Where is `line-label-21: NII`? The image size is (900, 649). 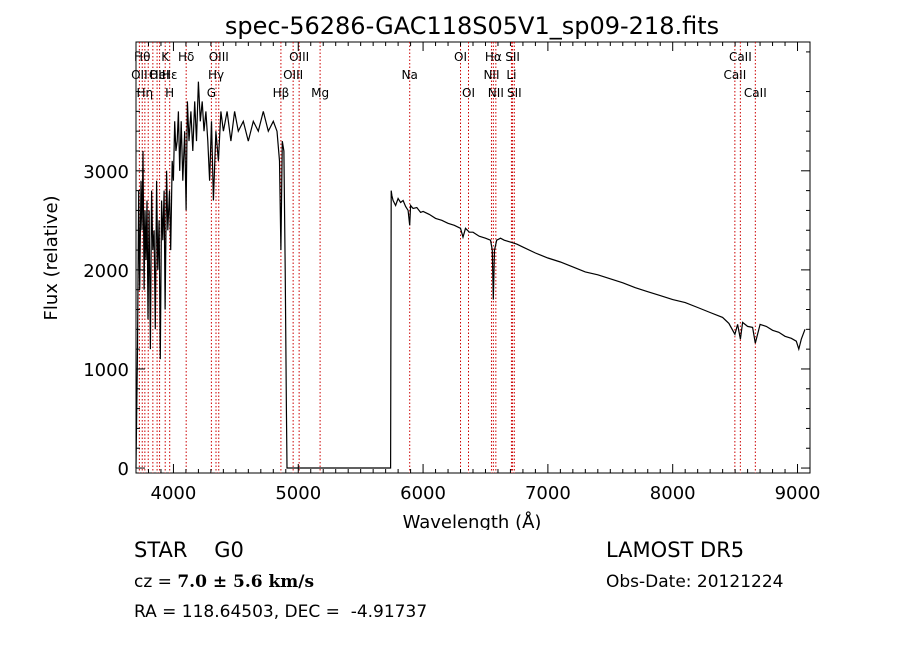
line-label-21: NII is located at coordinates (491, 75).